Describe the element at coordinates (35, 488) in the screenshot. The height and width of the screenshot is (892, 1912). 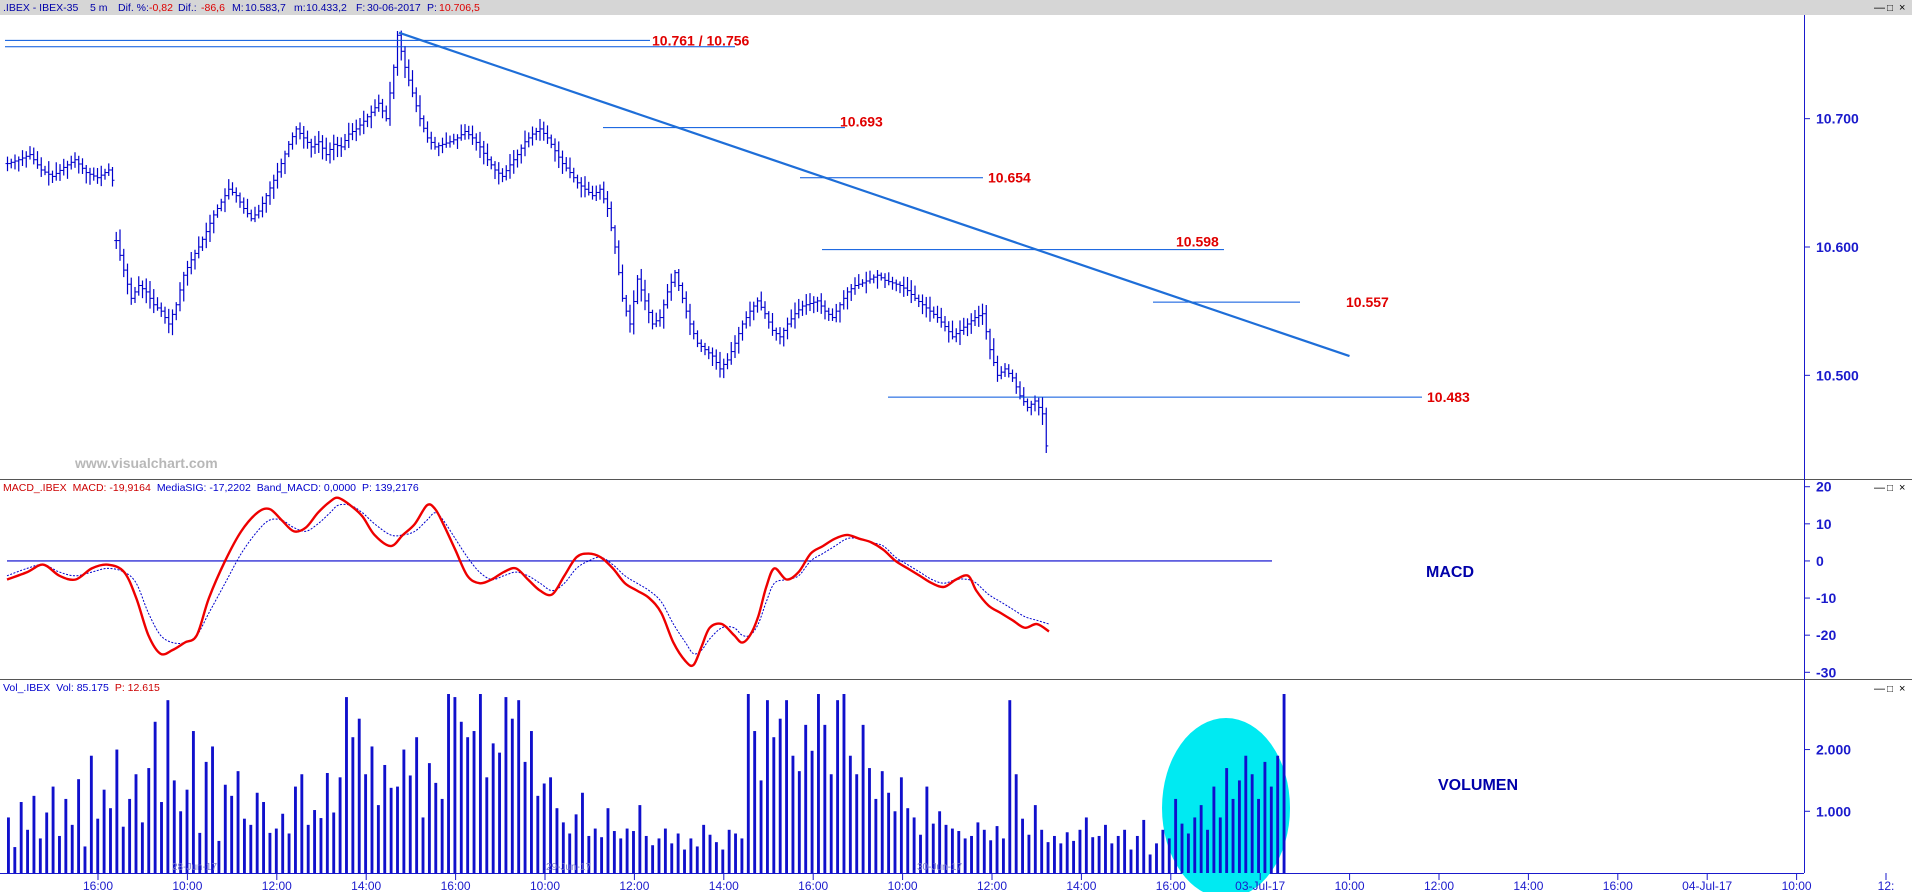
I see `legend-item: MACD_.IBEX` at that location.